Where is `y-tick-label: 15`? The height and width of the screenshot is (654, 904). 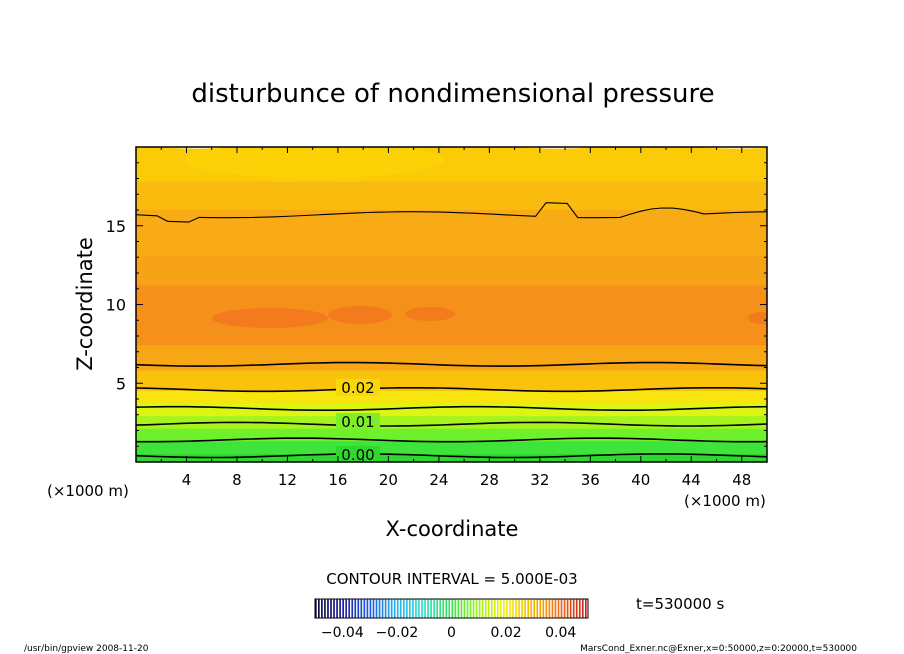
y-tick-label: 15 is located at coordinates (116, 226).